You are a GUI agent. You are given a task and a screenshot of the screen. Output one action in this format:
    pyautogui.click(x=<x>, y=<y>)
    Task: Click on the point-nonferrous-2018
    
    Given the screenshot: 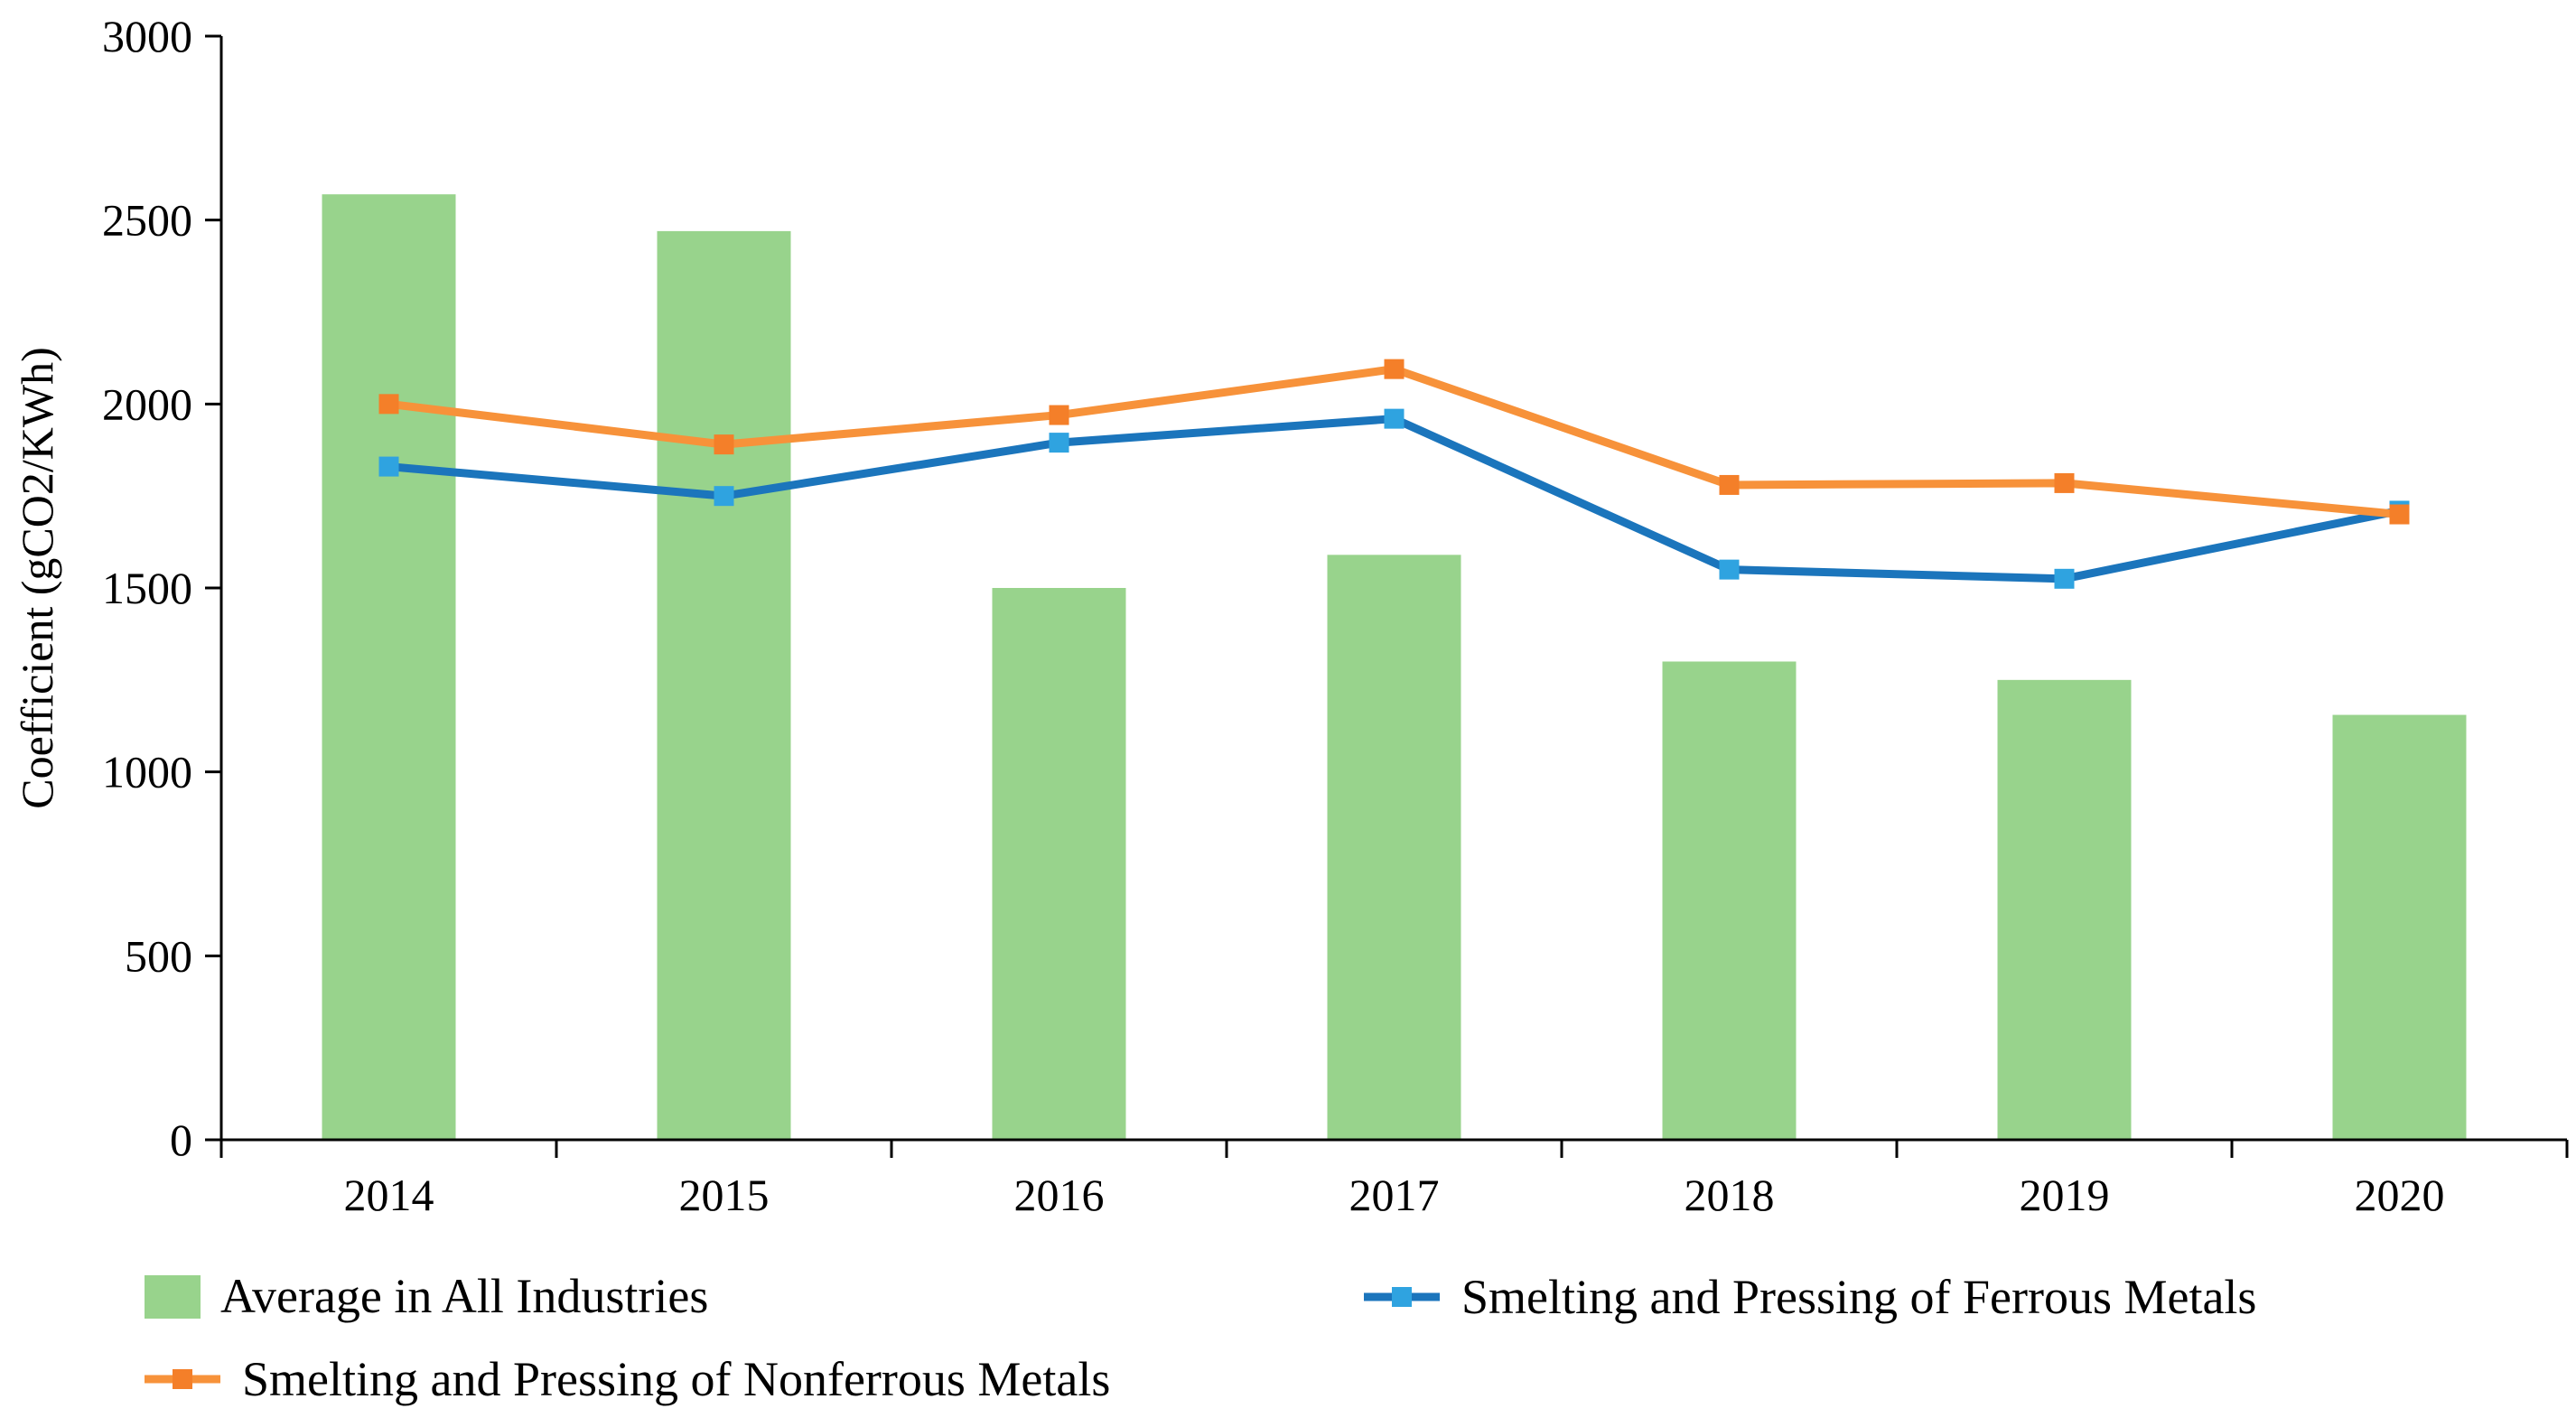 What is the action you would take?
    pyautogui.click(x=1729, y=484)
    